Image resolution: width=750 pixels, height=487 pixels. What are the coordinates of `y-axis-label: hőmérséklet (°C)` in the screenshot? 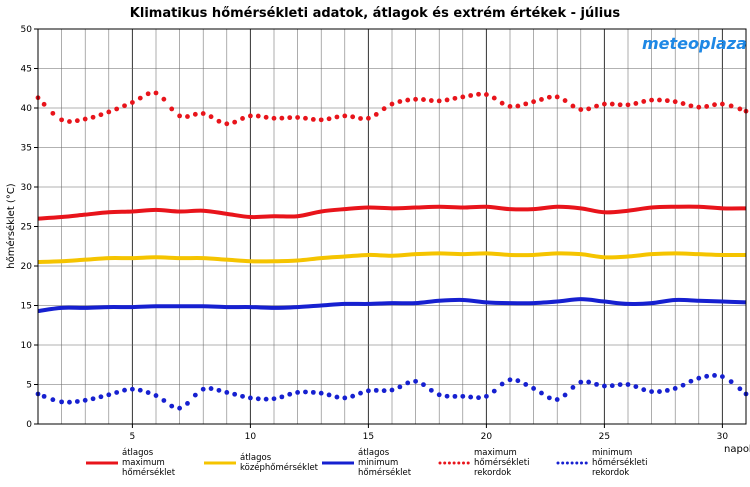 It's located at (11, 226).